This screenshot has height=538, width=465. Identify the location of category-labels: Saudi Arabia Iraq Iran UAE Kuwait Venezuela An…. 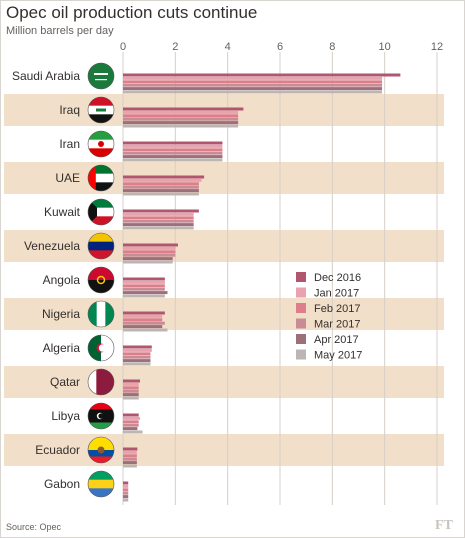
(46, 280).